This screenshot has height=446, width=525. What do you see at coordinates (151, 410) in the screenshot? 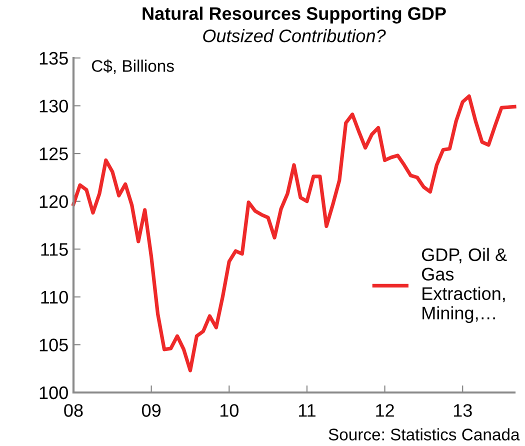
I see `x-tick-label: 09` at bounding box center [151, 410].